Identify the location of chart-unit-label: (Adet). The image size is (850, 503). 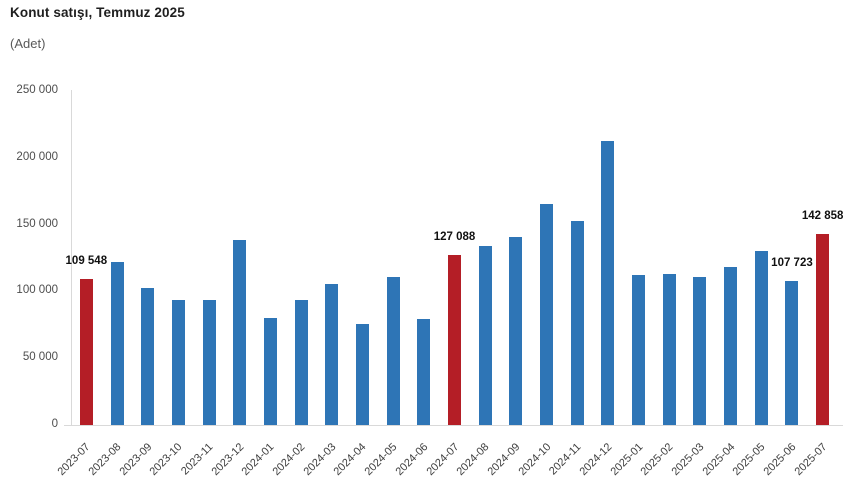
(28, 43).